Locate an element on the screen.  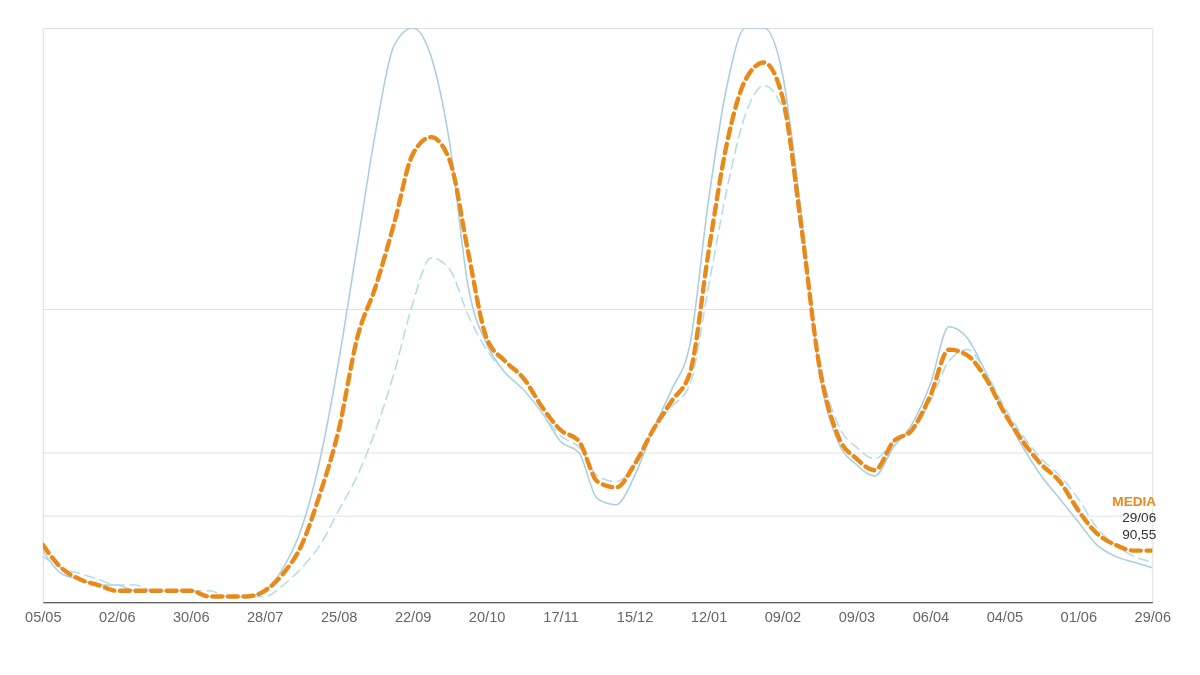
x-tick-label: 05/05 is located at coordinates (43, 617).